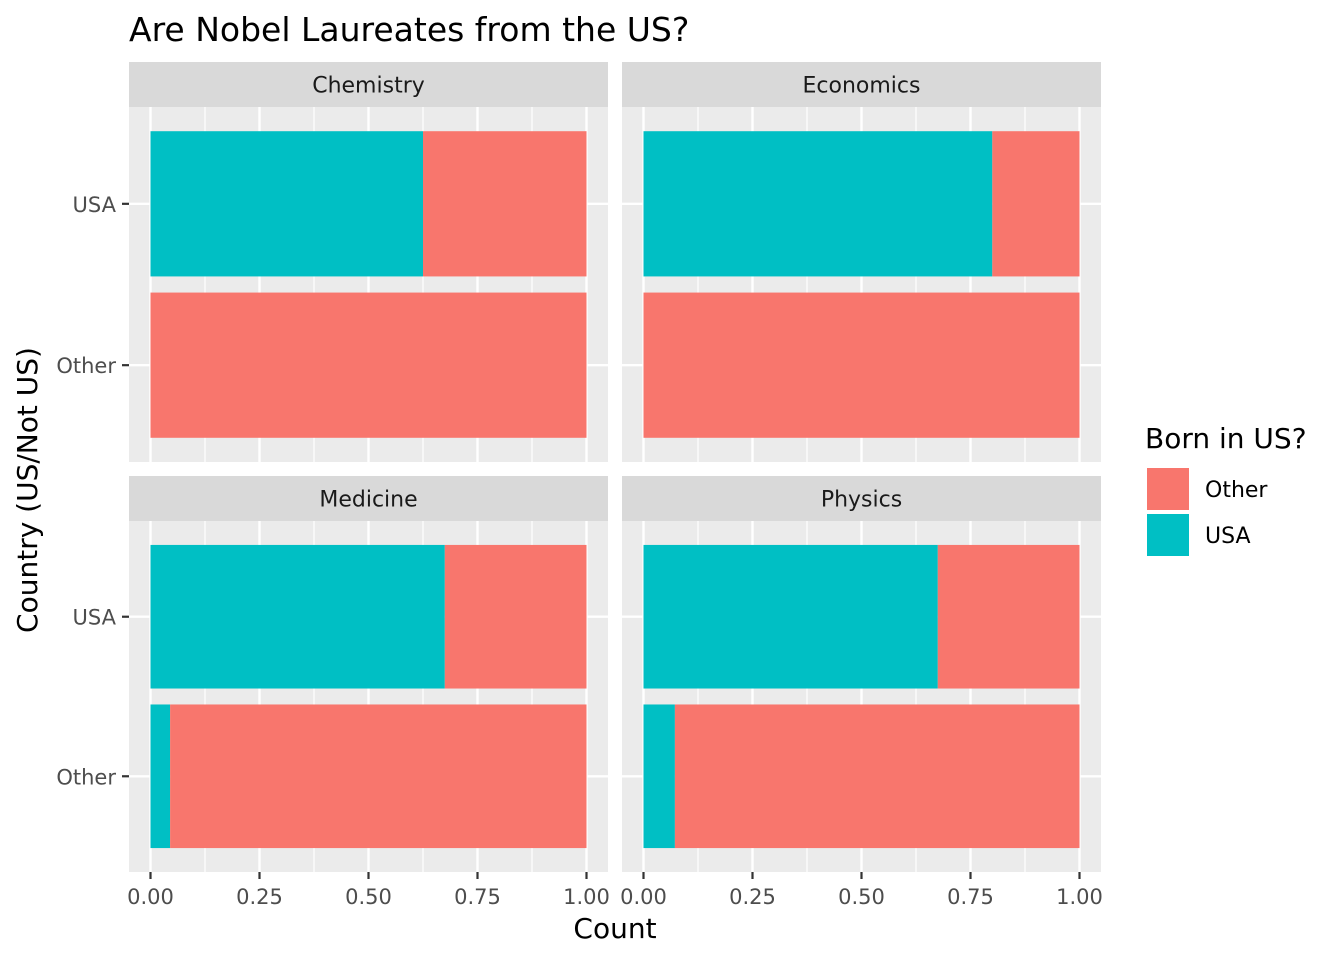  Describe the element at coordinates (297, 616) in the screenshot. I see `bar-medicine-usa-usa` at that location.